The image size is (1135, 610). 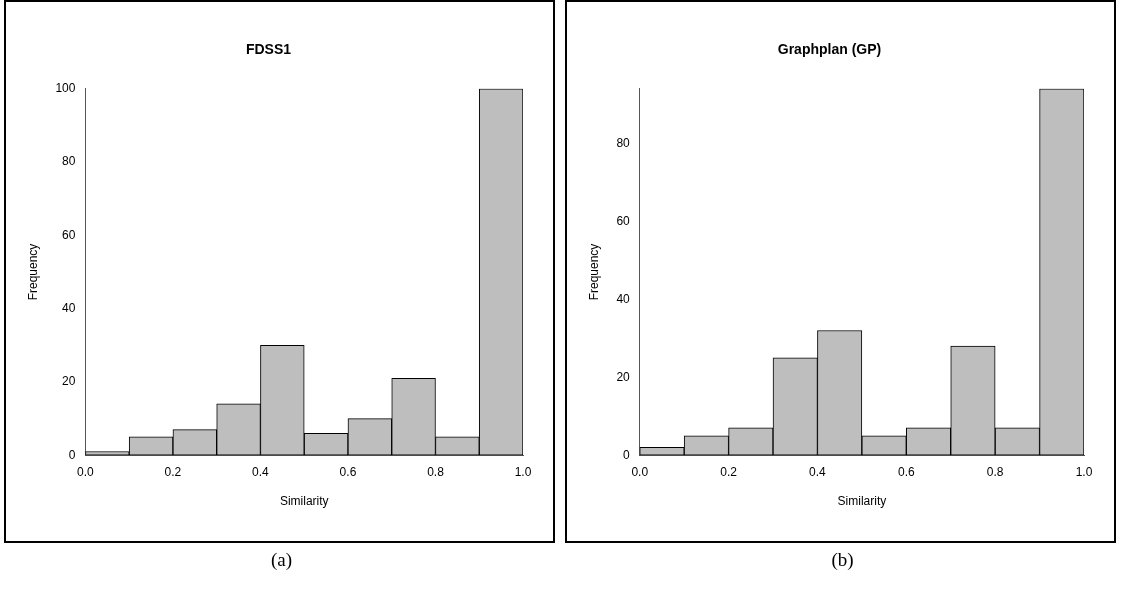 What do you see at coordinates (842, 560) in the screenshot?
I see `text: (b)` at bounding box center [842, 560].